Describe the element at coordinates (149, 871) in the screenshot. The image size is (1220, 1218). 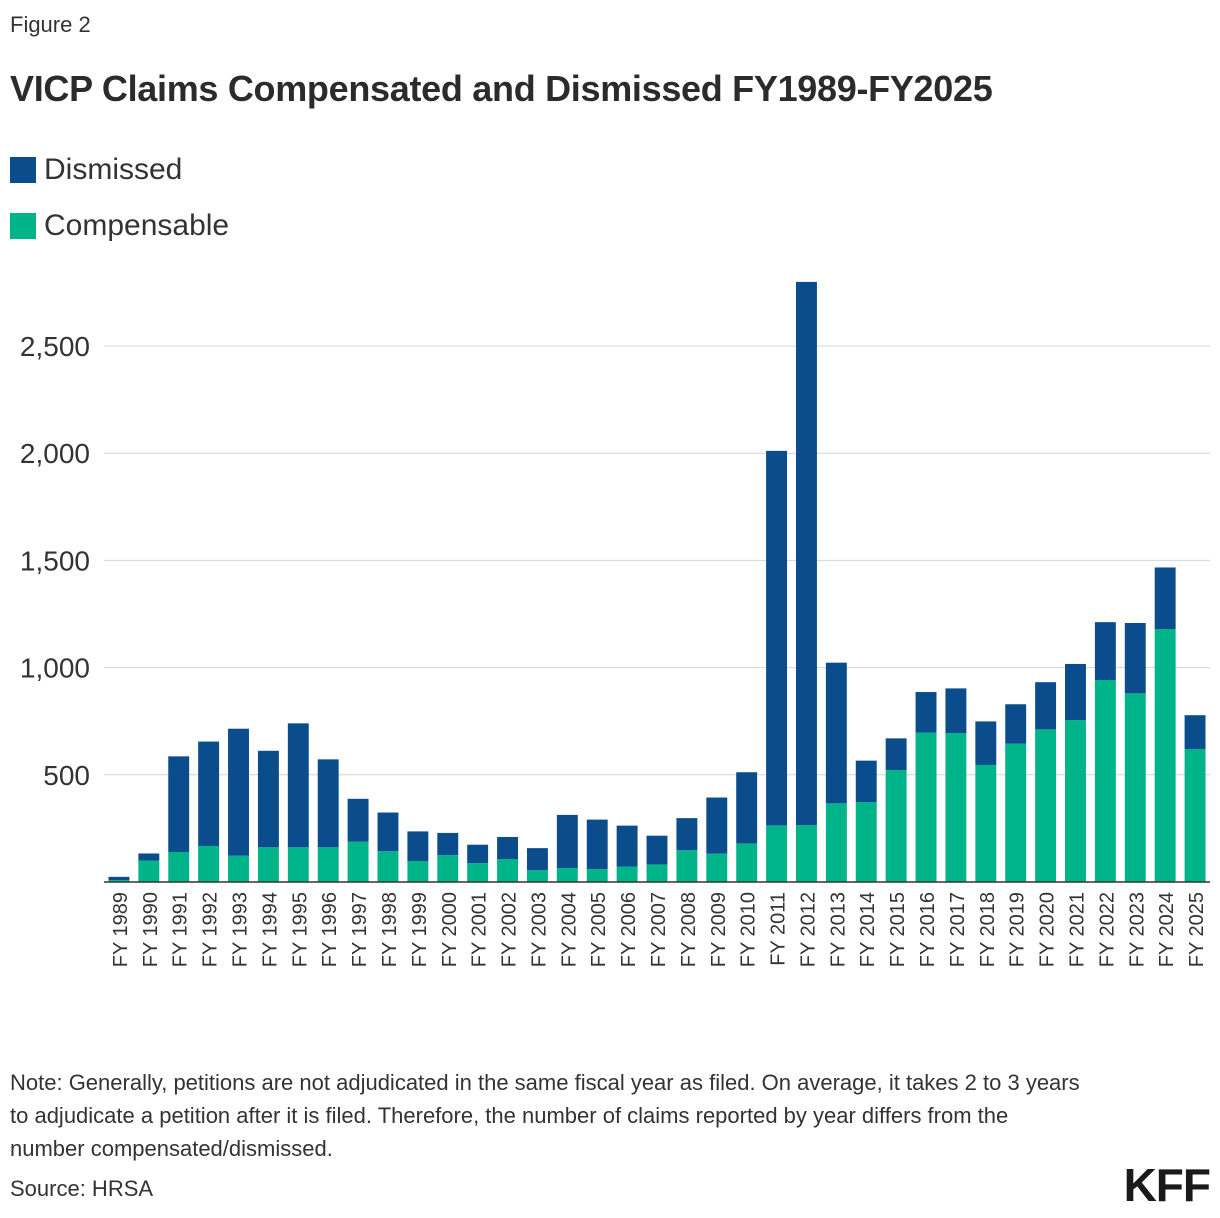
I see `bar-compensable-fy-1990` at that location.